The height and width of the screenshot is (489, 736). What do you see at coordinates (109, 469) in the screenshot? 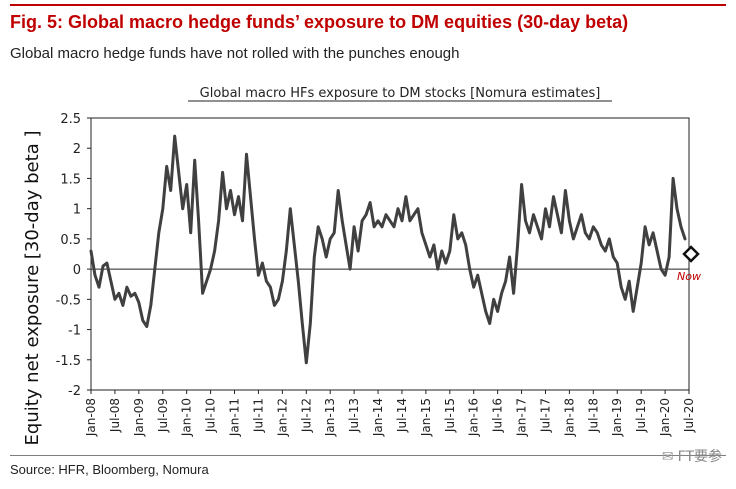
I see `source-note: Source: HFR, Bloomberg, Nomura` at bounding box center [109, 469].